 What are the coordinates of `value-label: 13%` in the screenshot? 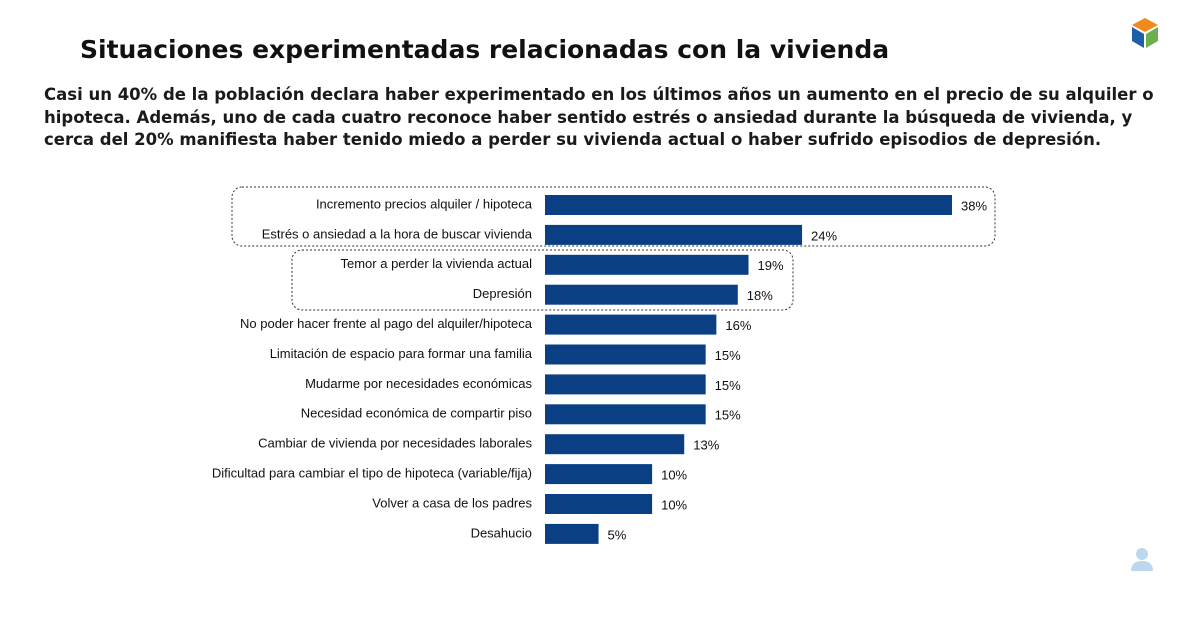 It's located at (706, 445).